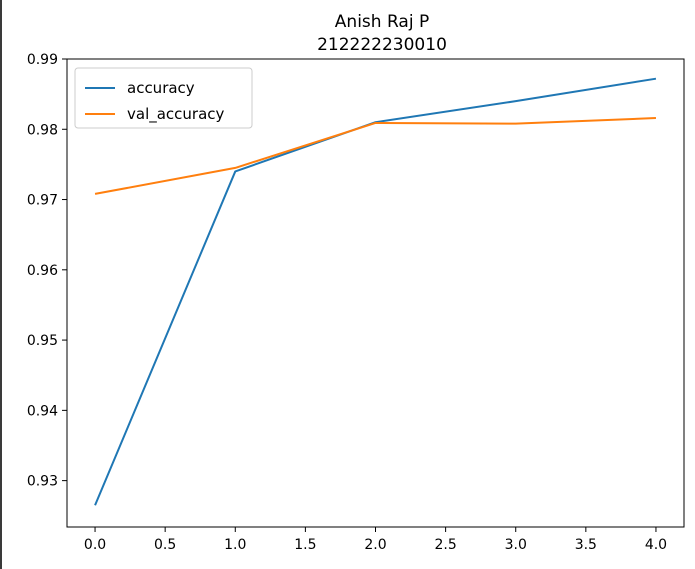 The height and width of the screenshot is (569, 695). What do you see at coordinates (165, 545) in the screenshot?
I see `x-tick-label: 0.5` at bounding box center [165, 545].